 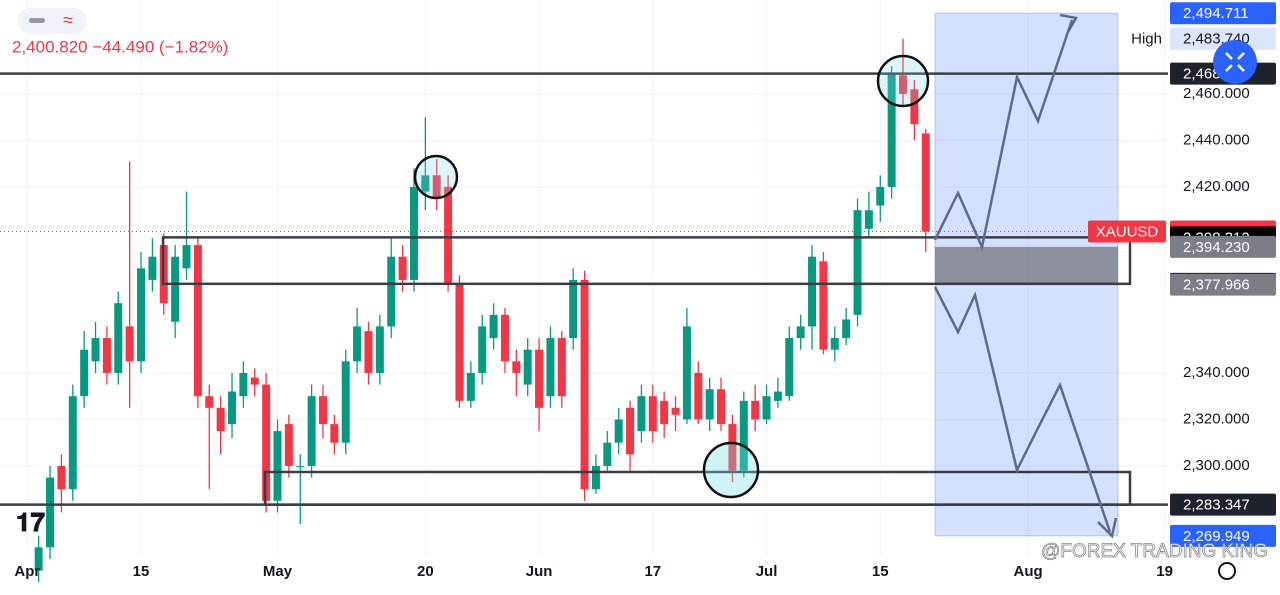 What do you see at coordinates (1216, 93) in the screenshot?
I see `y-tick-label: 2,460.000` at bounding box center [1216, 93].